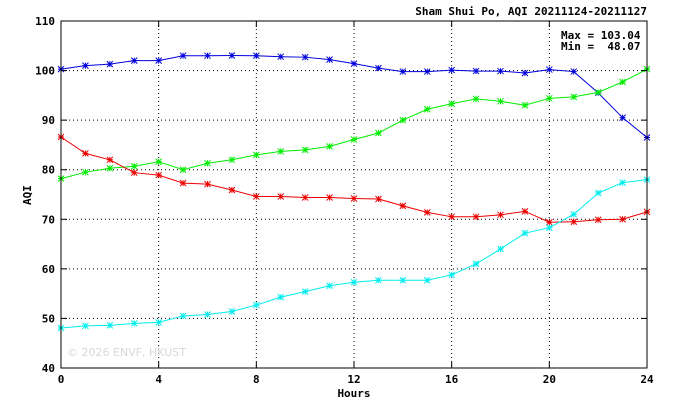  Describe the element at coordinates (549, 379) in the screenshot. I see `x-tick-label: 20` at that location.